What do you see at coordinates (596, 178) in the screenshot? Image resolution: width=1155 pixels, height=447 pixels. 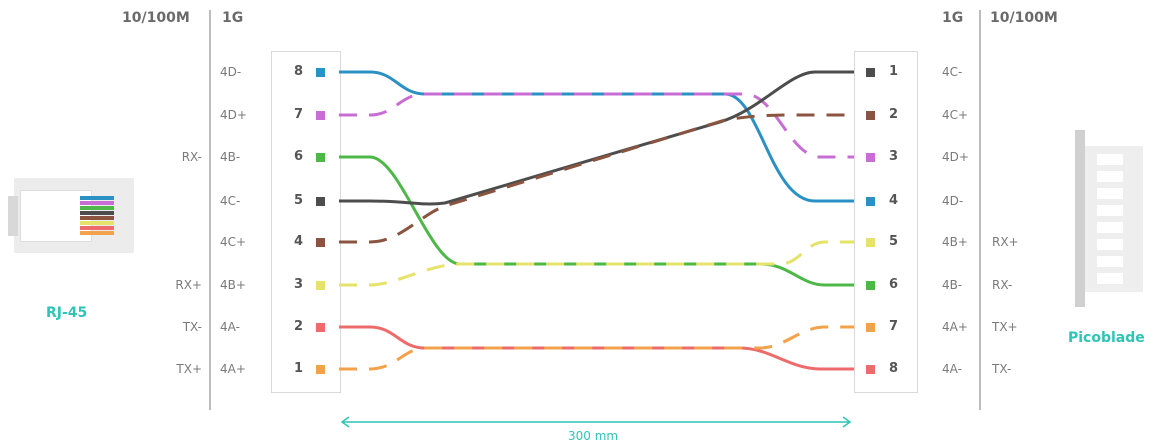 I see `wire-brown` at bounding box center [596, 178].